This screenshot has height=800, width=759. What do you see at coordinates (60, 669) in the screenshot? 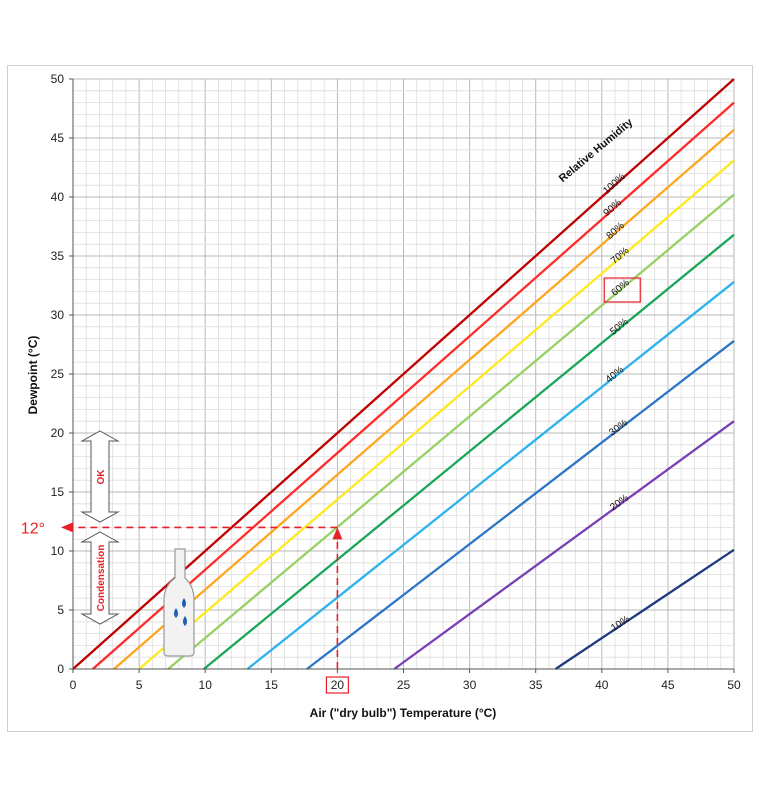
I see `y-tick-label: 0` at bounding box center [60, 669].